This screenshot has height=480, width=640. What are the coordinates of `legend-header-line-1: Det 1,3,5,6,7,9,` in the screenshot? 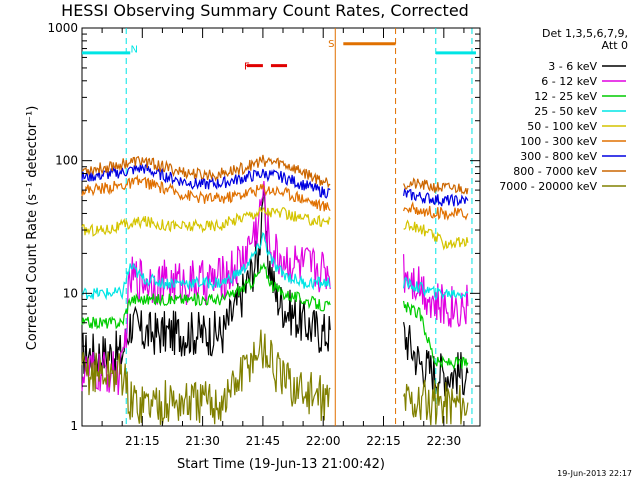 It's located at (585, 33).